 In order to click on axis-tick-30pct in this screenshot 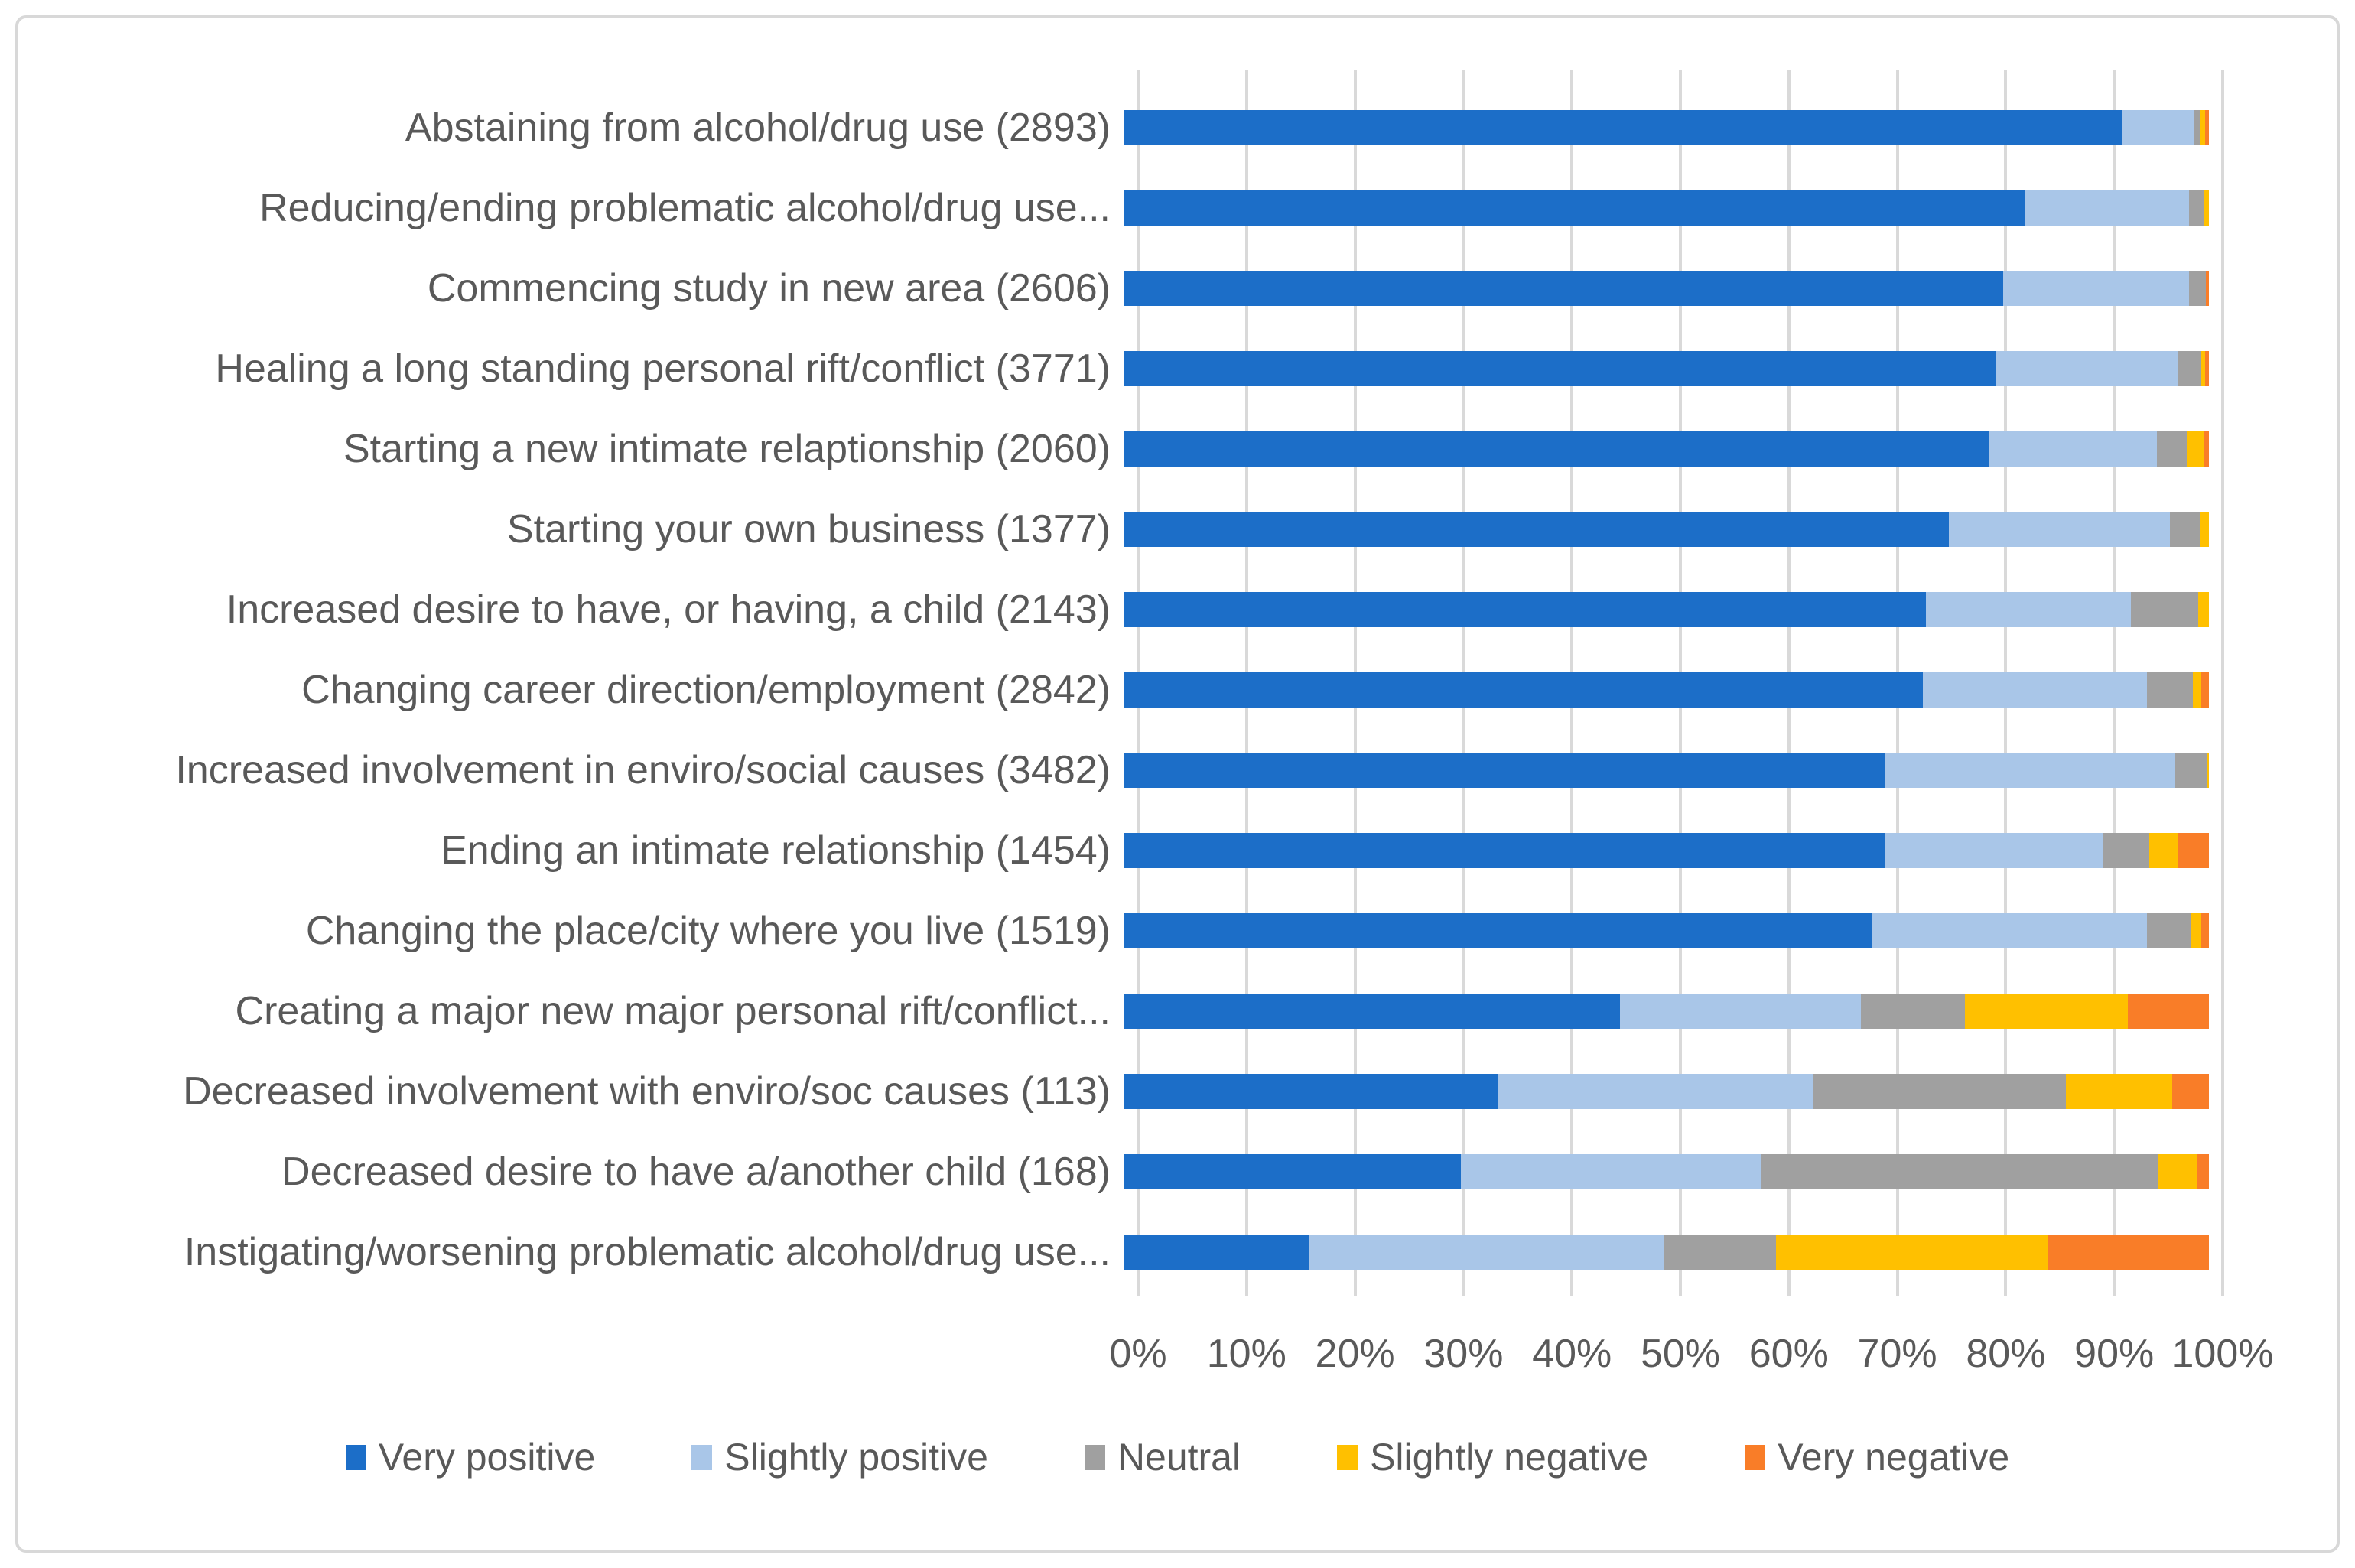, I will do `click(1463, 1289)`.